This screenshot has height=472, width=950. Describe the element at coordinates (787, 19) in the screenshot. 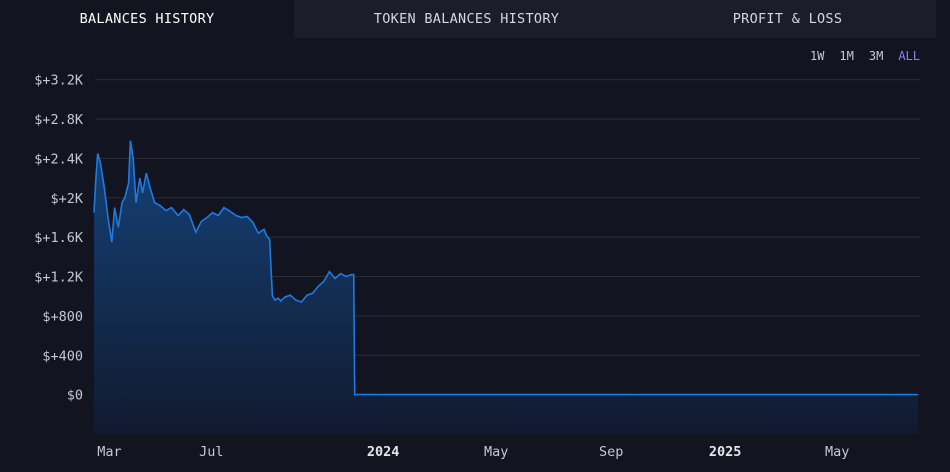

I see `tab-profit-loss: PROFIT & LOSS` at that location.